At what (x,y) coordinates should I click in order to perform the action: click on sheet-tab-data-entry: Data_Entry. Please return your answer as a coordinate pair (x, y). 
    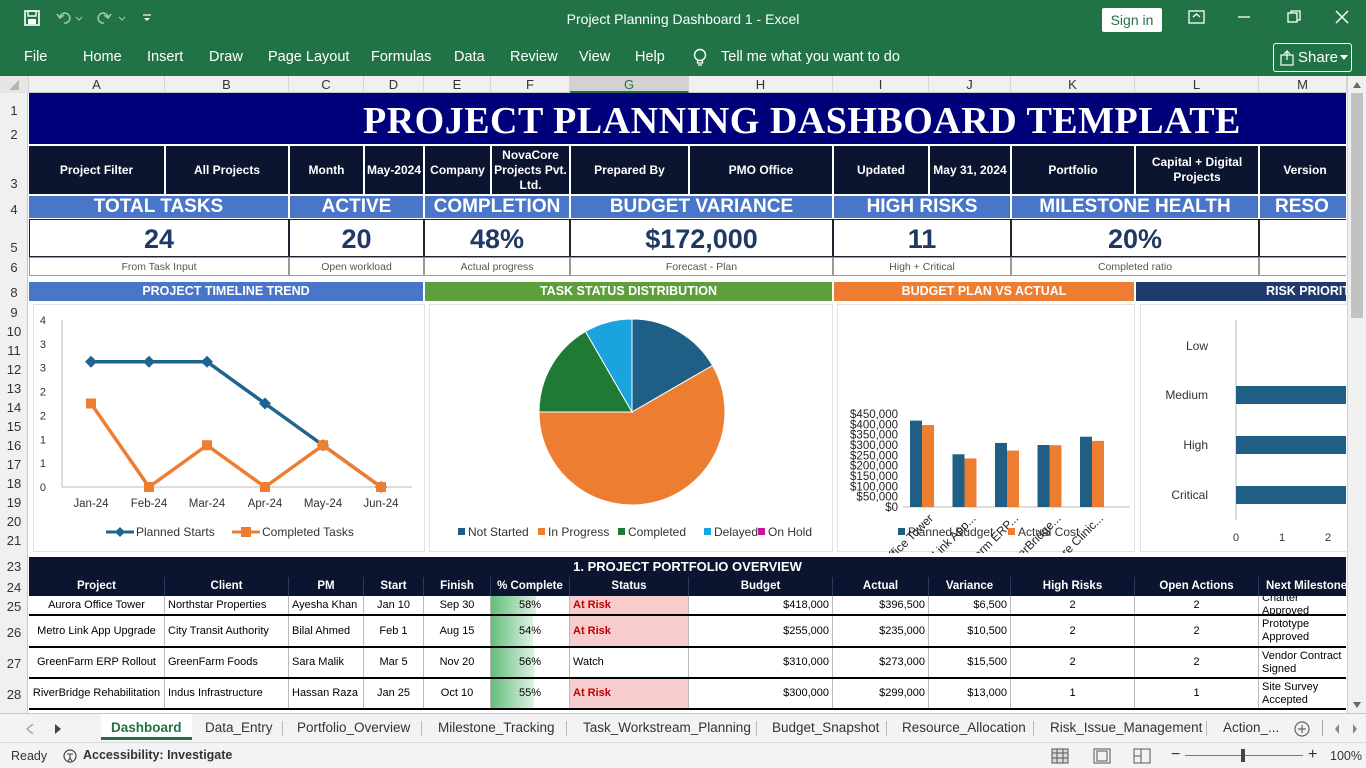
    Looking at the image, I should click on (239, 727).